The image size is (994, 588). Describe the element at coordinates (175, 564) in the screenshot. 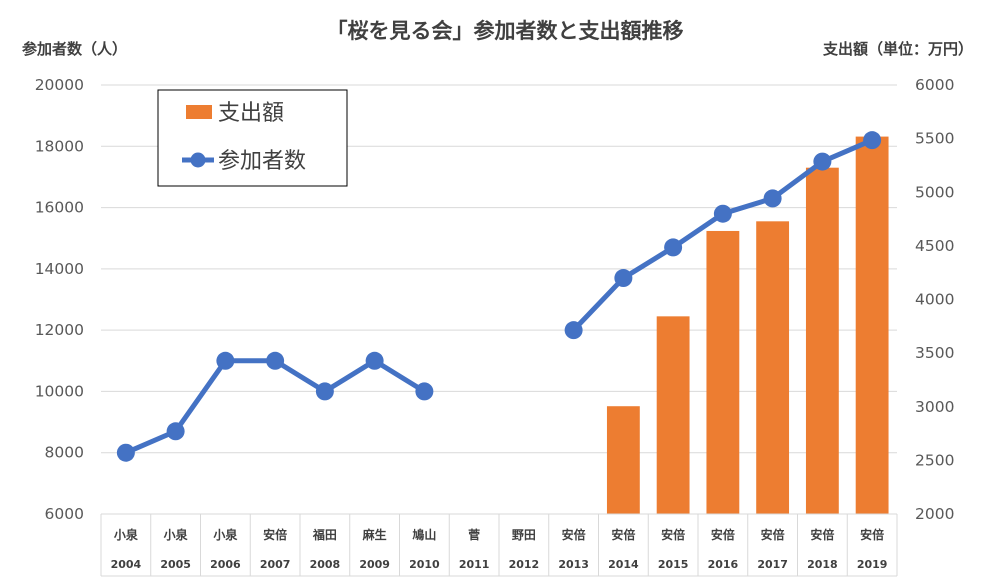

I see `category-year-label: 2005` at that location.